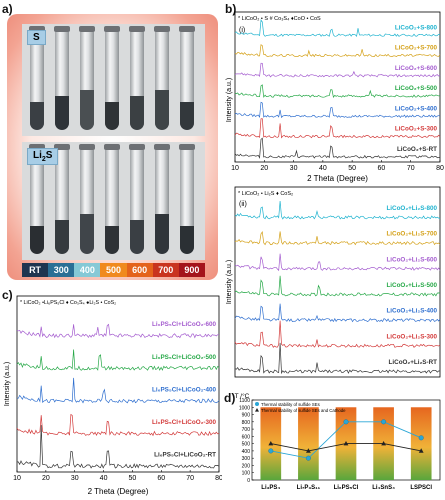 The image size is (445, 500). What do you see at coordinates (113, 80) in the screenshot?
I see `sulfur-tube-photo` at bounding box center [113, 80].